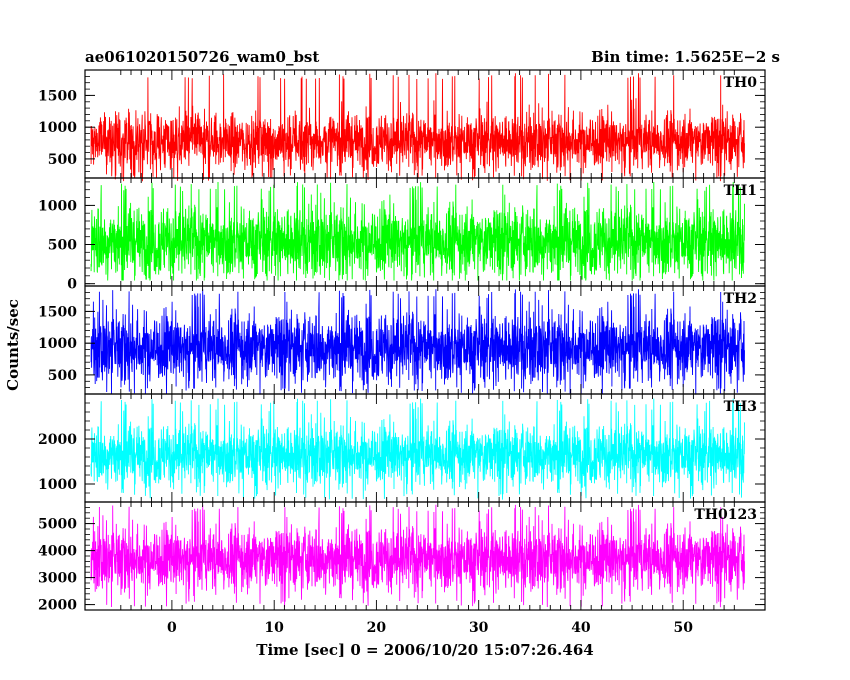  What do you see at coordinates (172, 628) in the screenshot?
I see `x-tick-label: 0` at bounding box center [172, 628].